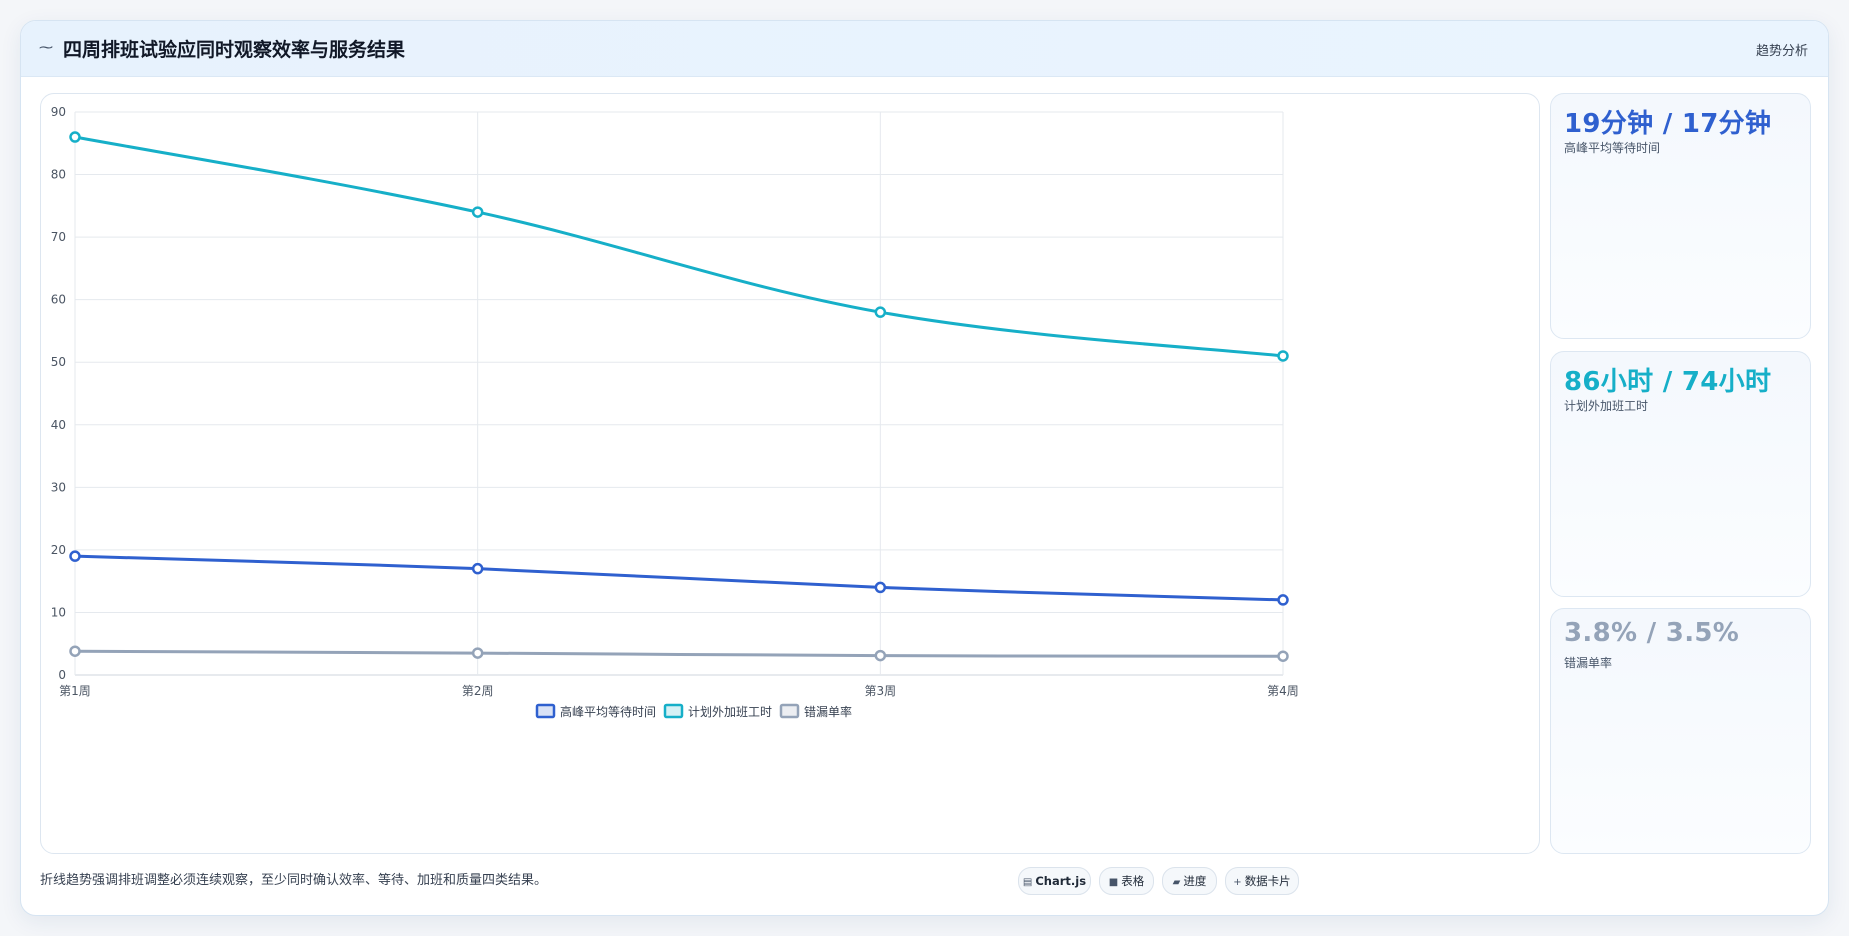  What do you see at coordinates (58, 237) in the screenshot?
I see `y-tick-label: 70` at bounding box center [58, 237].